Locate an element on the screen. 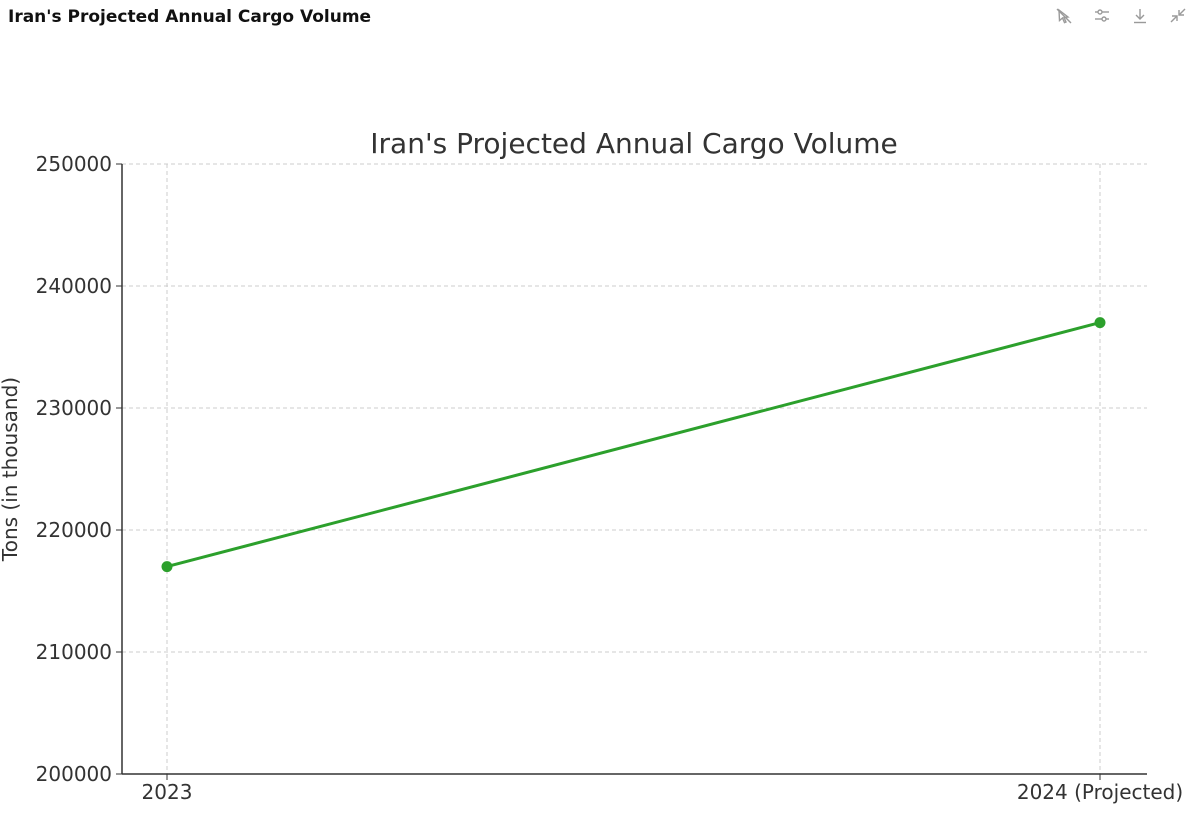  download-button is located at coordinates (1140, 18).